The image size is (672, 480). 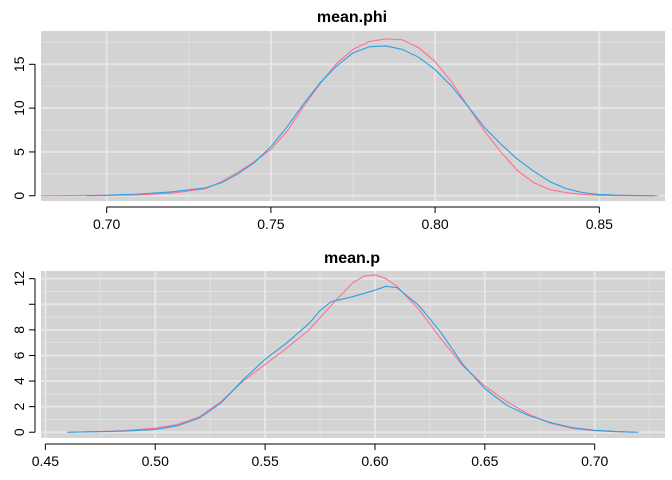 What do you see at coordinates (19, 381) in the screenshot?
I see `y-tick-label: 4` at bounding box center [19, 381].